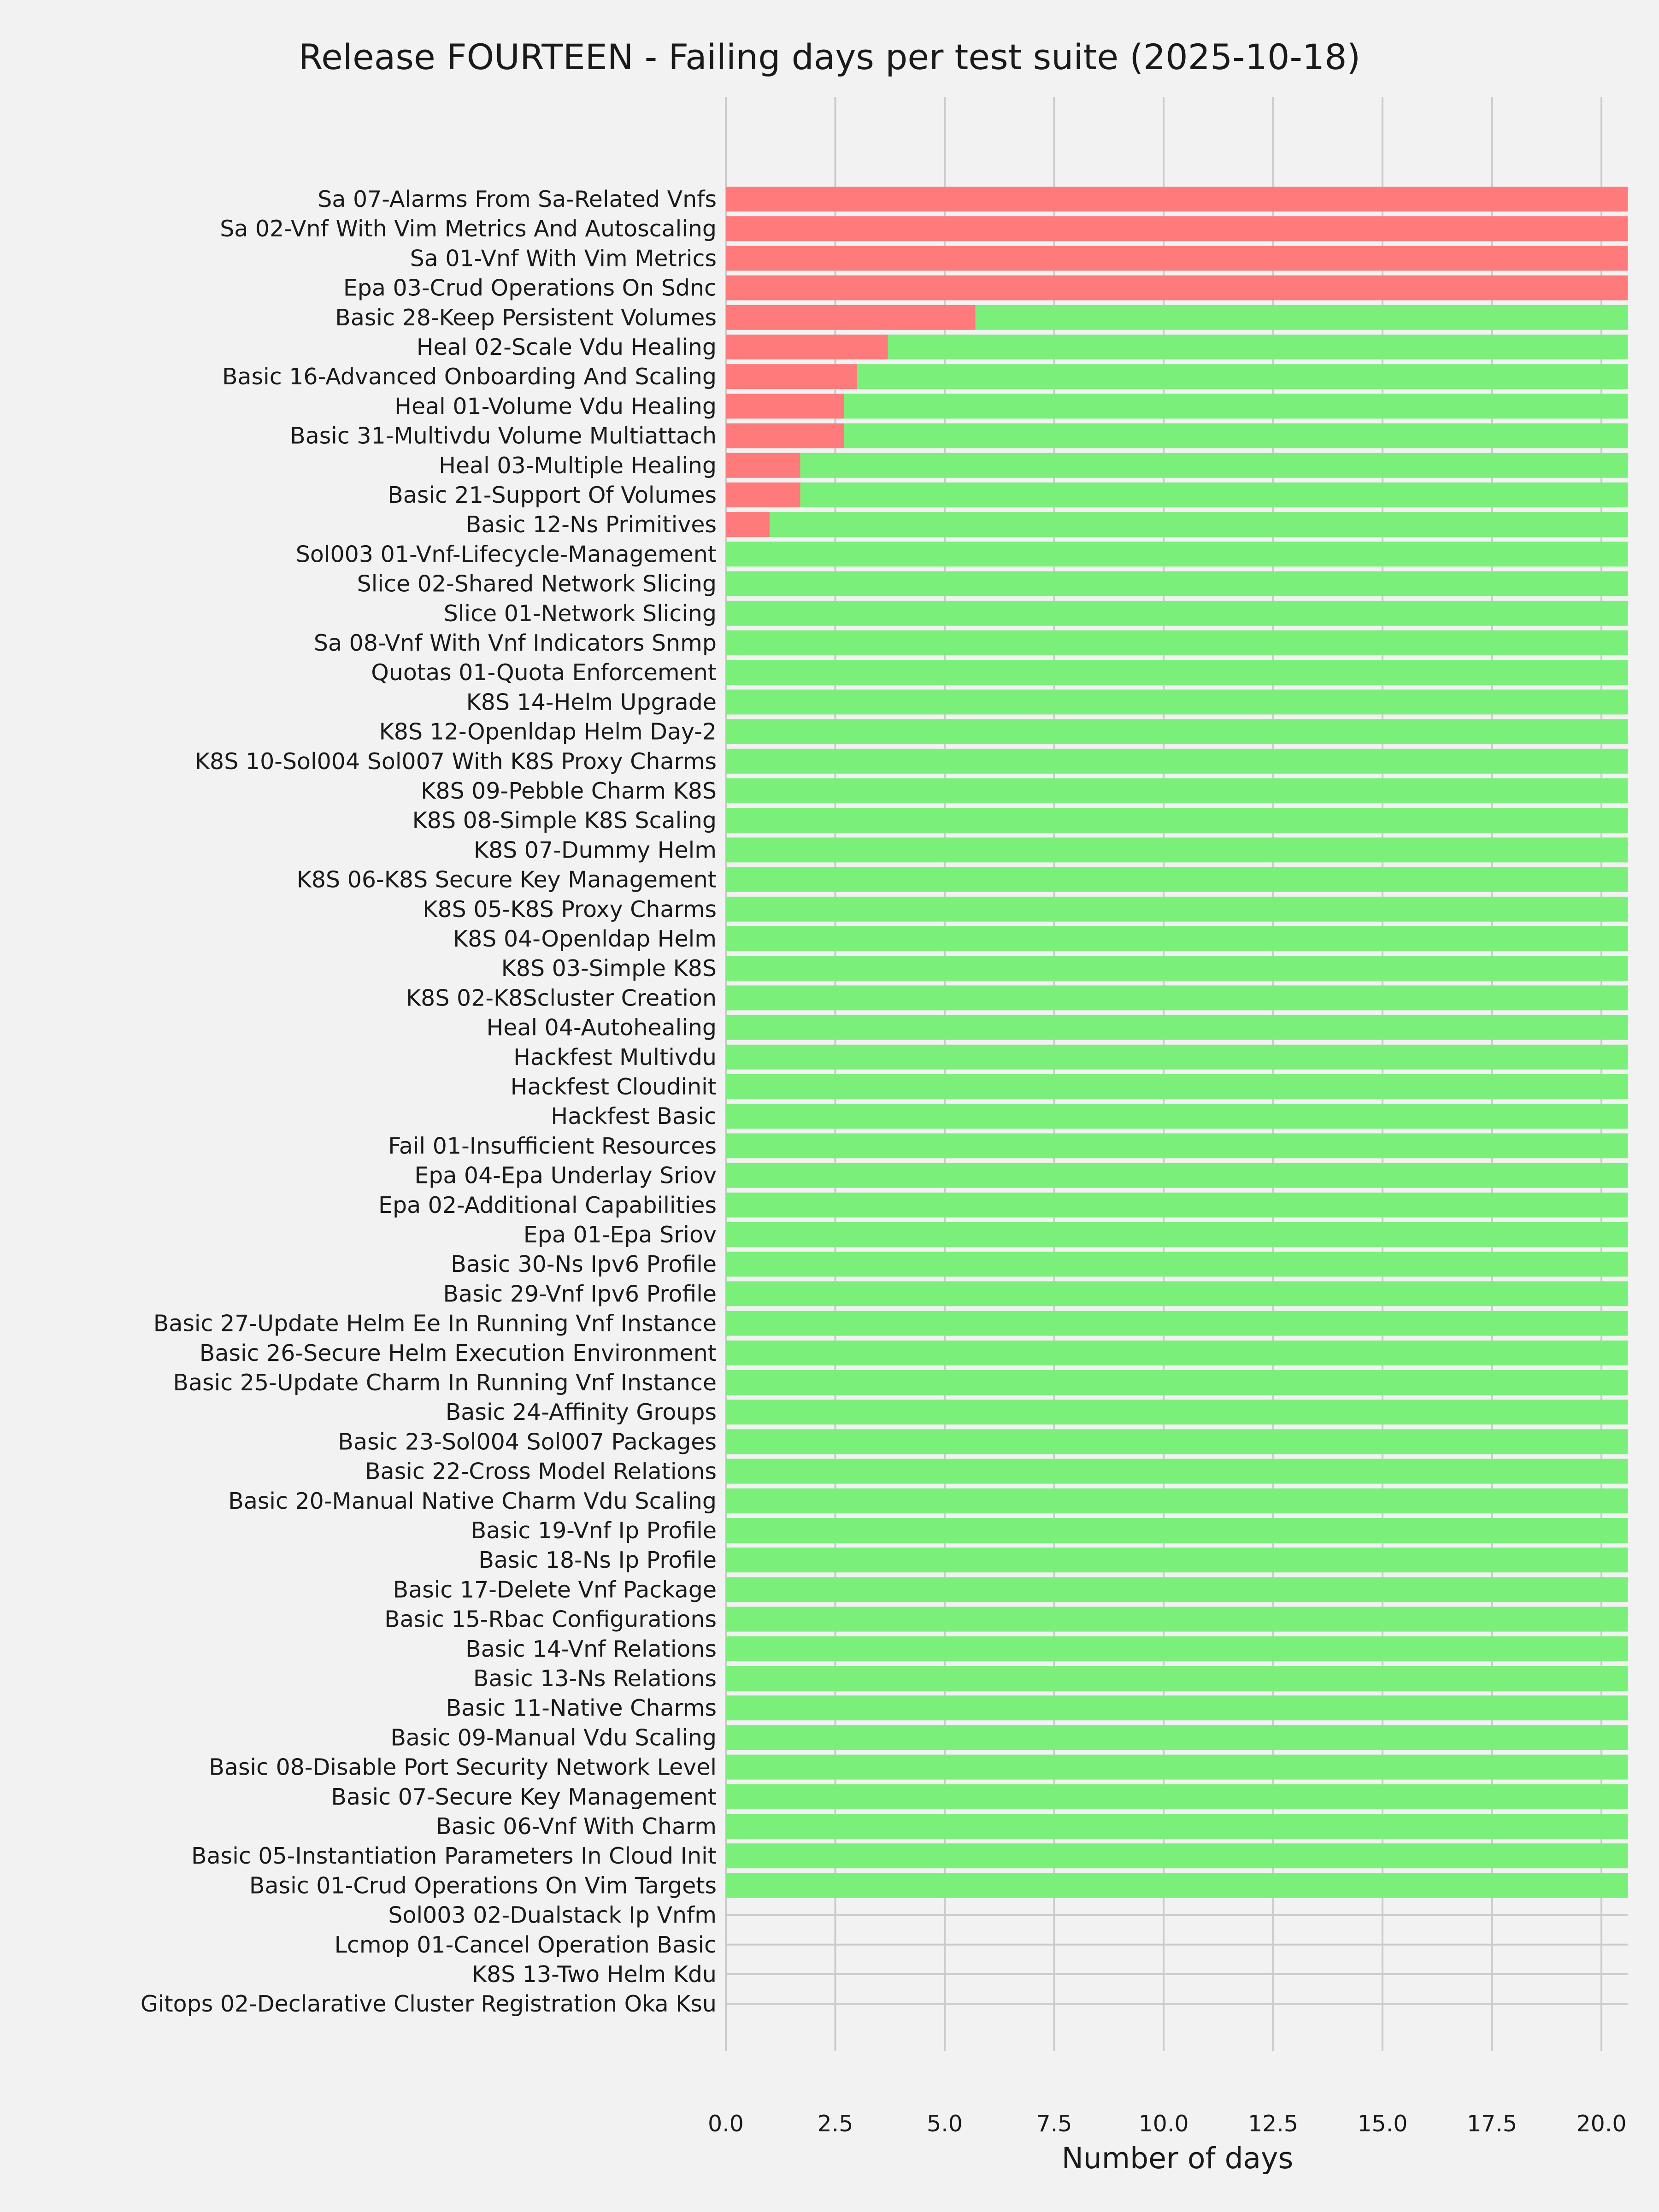 Image resolution: width=1659 pixels, height=2212 pixels. I want to click on category-label: K8S 03-Simple K8S, so click(609, 968).